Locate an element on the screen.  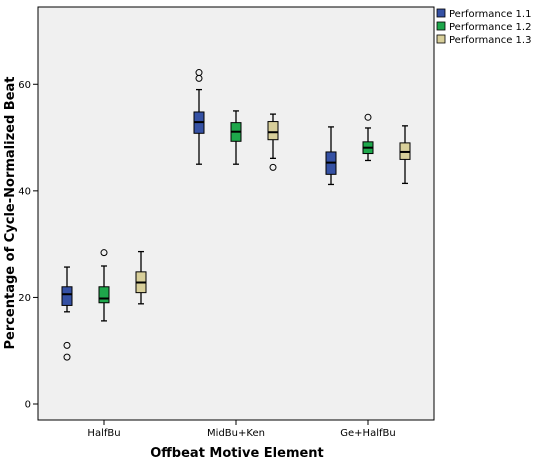
x-axis-title: Offbeat Motive Element is located at coordinates (237, 453).